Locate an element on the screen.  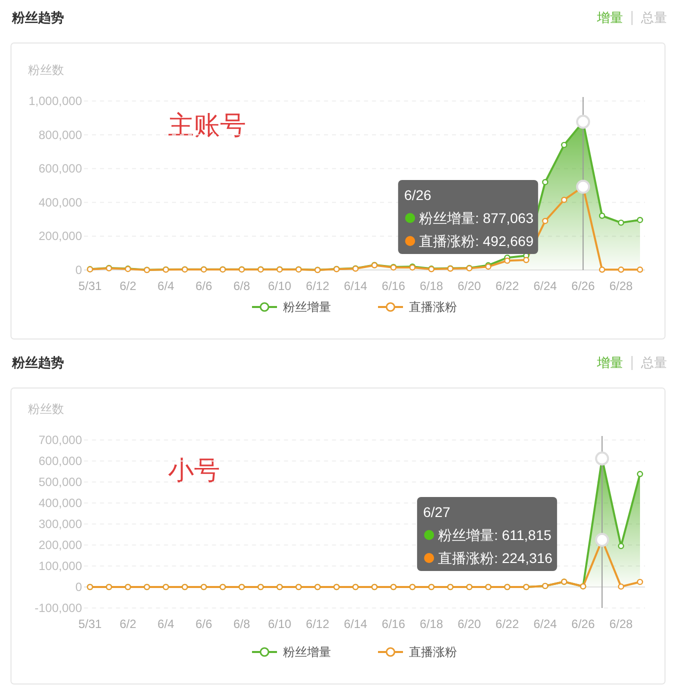
annotation: 6/26 is located at coordinates (418, 195).